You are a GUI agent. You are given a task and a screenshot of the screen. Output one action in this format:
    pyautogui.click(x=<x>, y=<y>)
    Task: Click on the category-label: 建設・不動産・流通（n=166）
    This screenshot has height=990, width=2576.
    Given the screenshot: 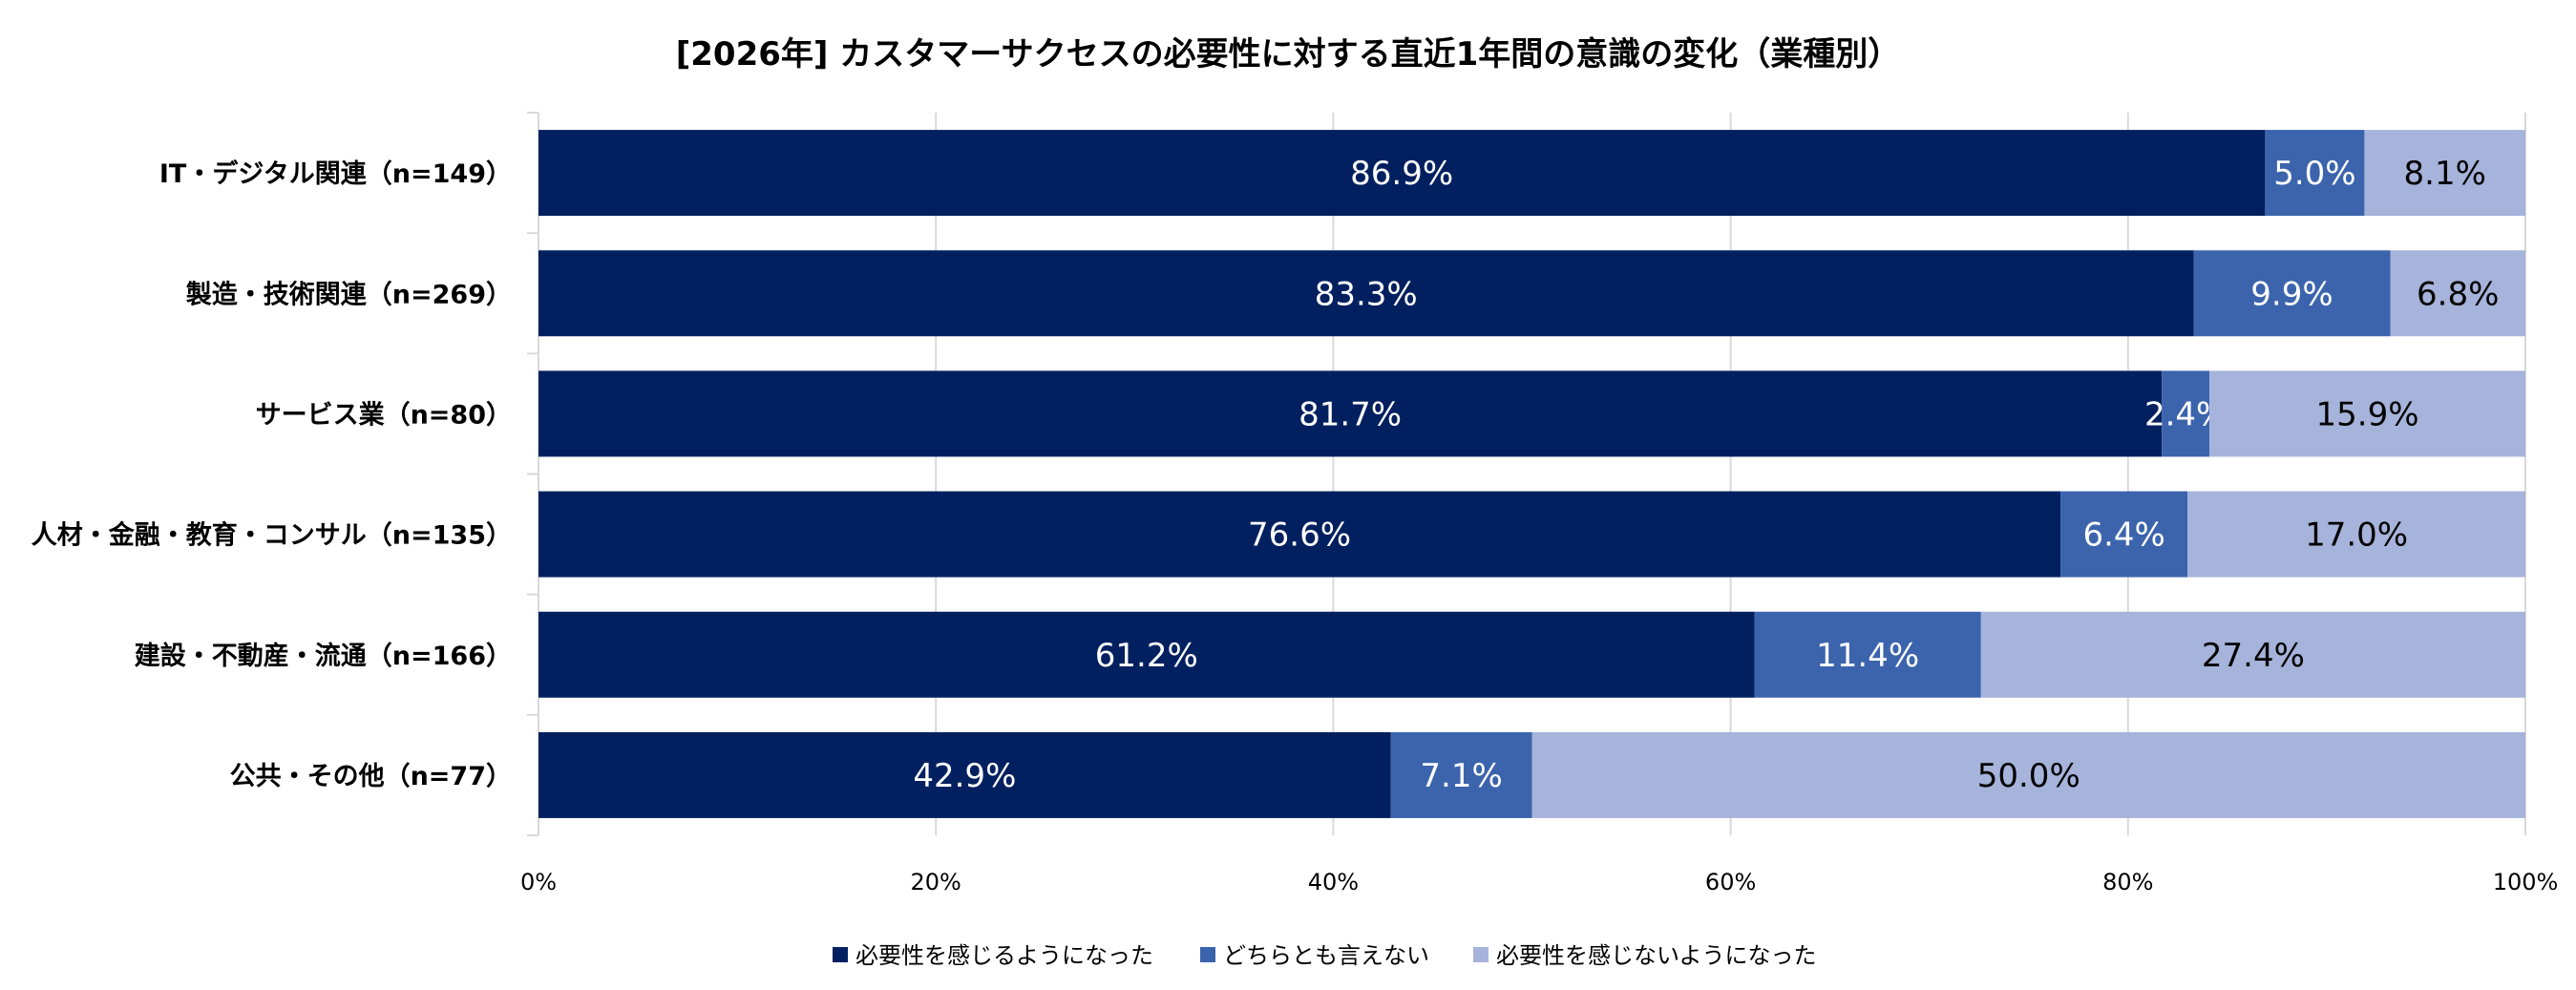 What is the action you would take?
    pyautogui.click(x=323, y=656)
    